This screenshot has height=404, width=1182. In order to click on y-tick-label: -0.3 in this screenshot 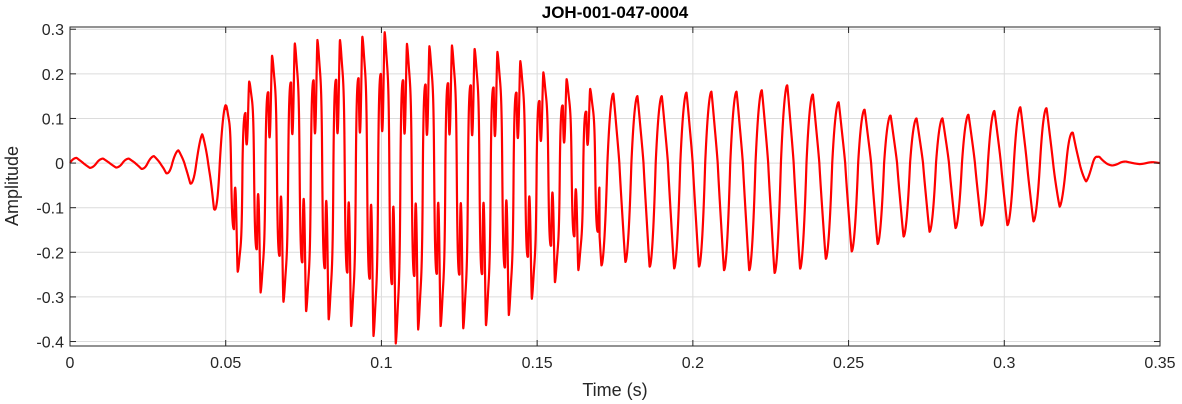, I will do `click(50, 298)`.